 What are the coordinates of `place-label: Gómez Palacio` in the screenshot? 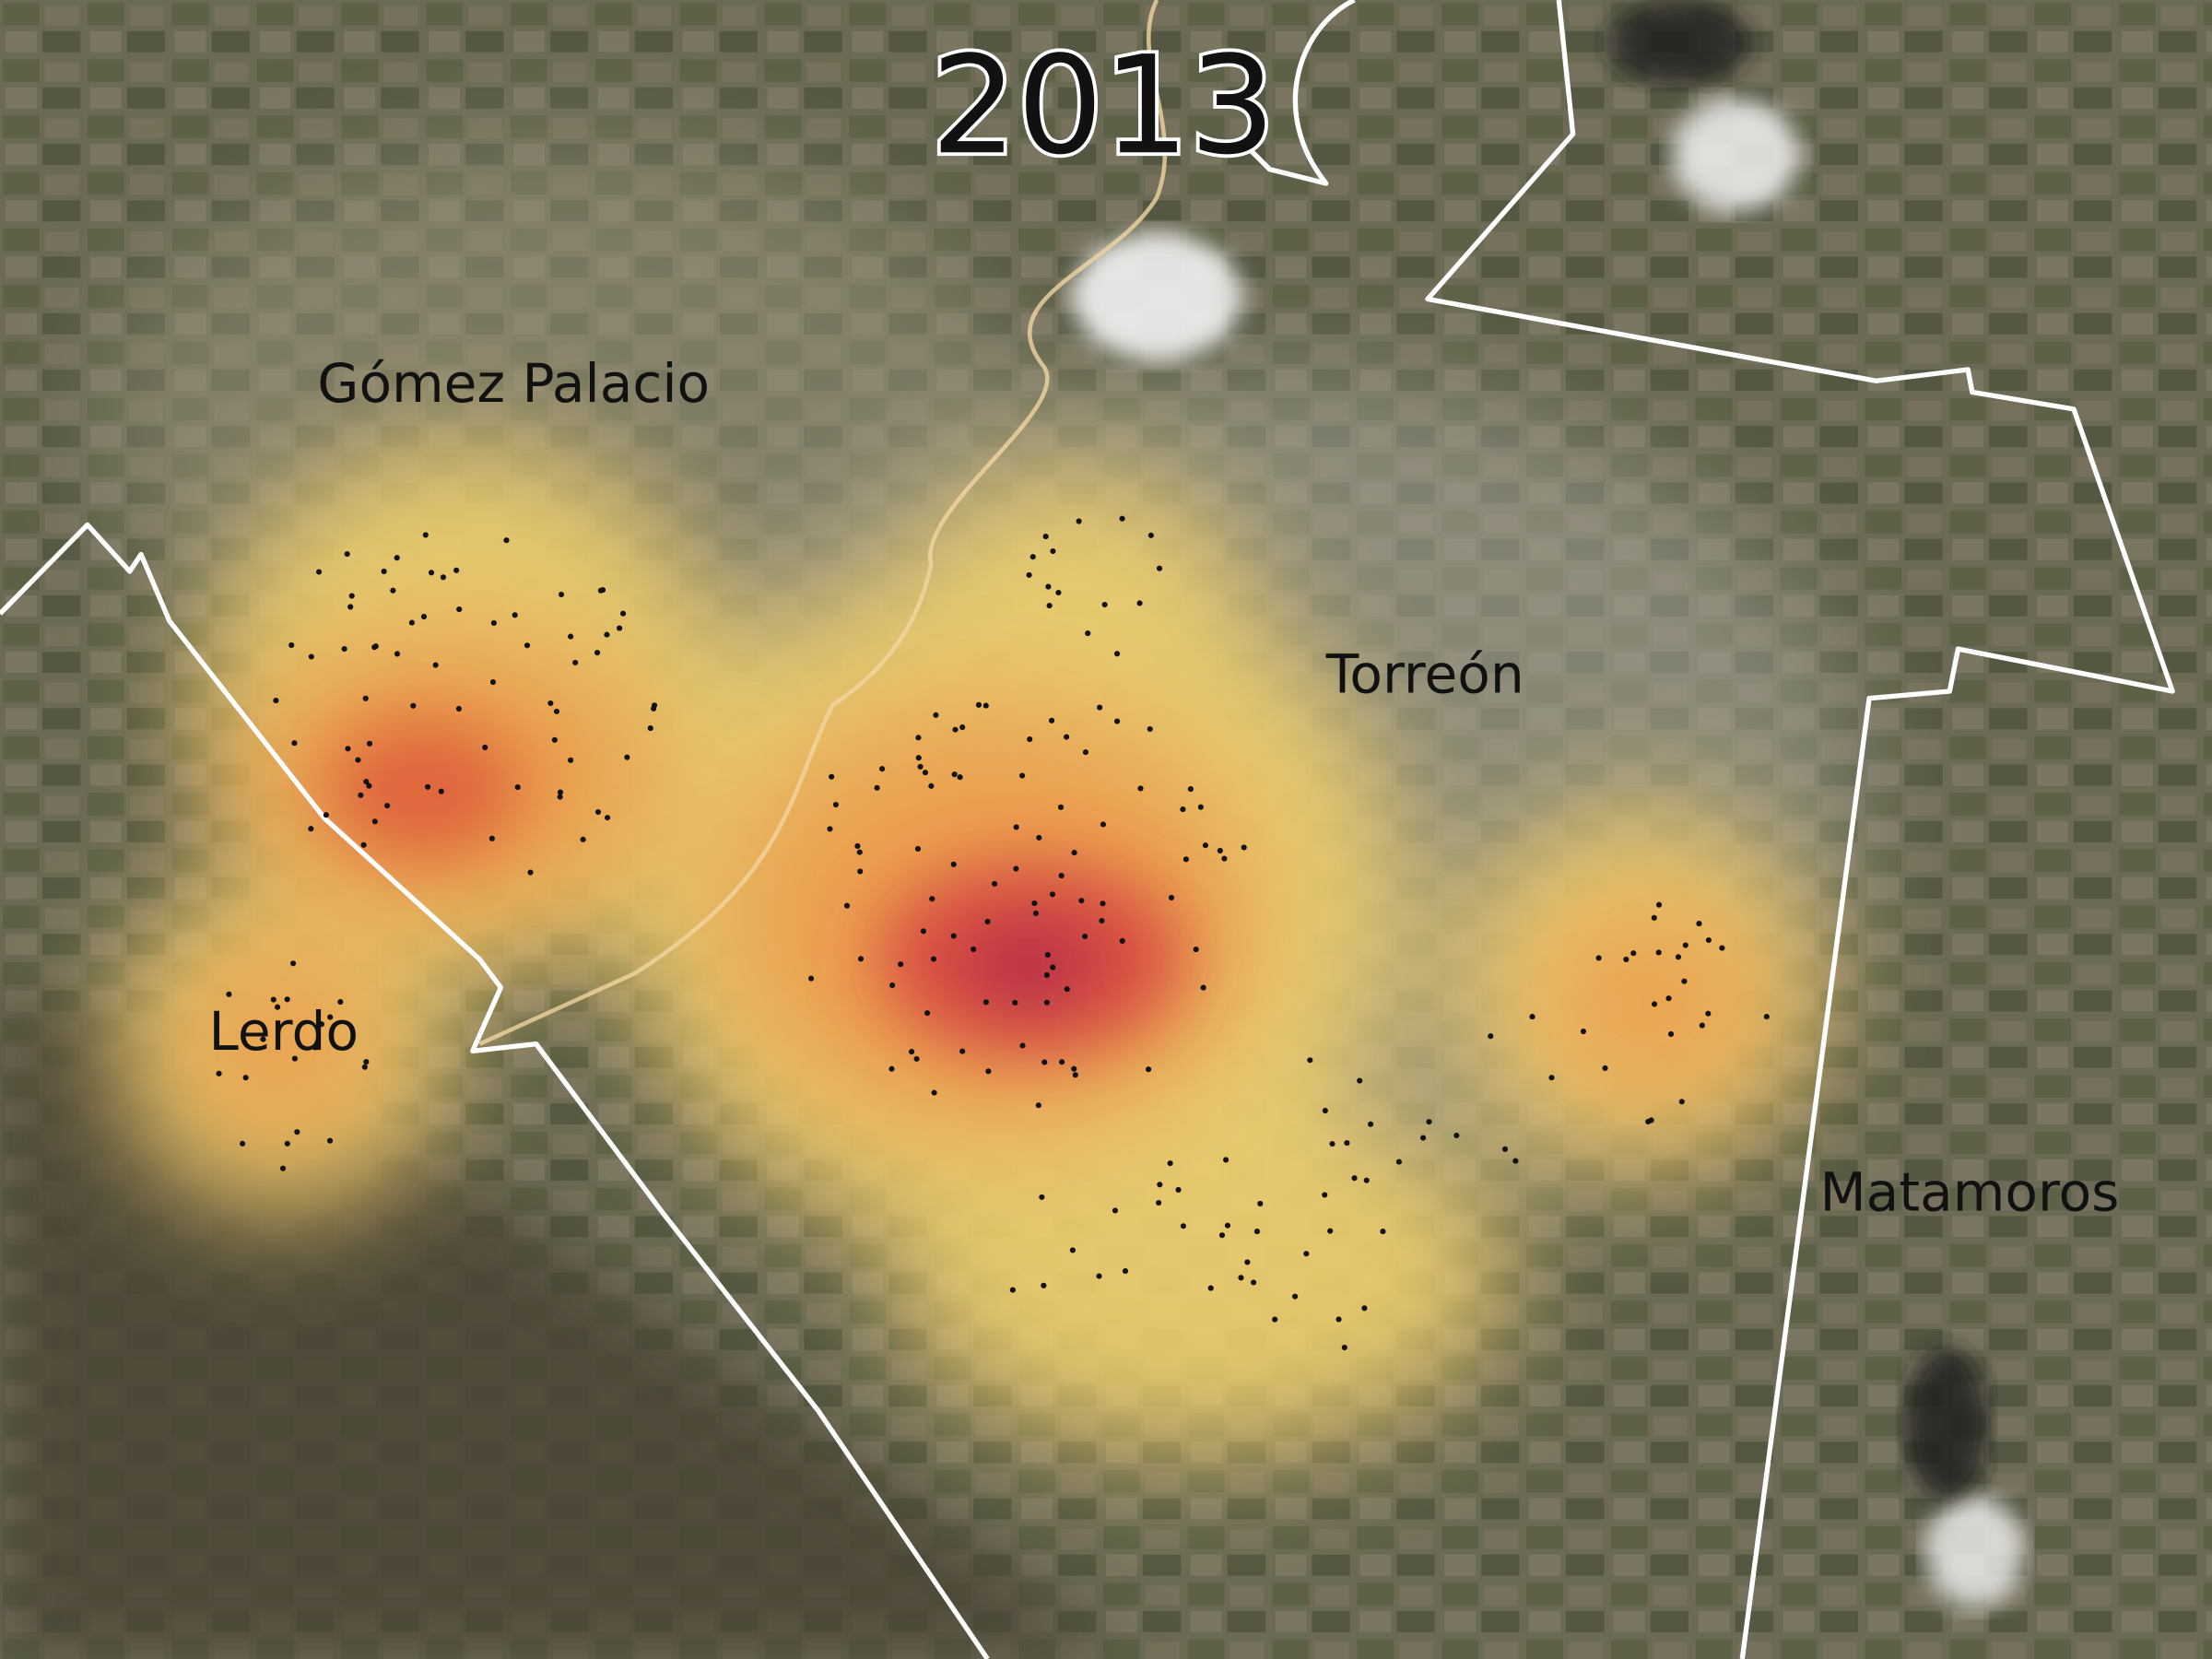 It's located at (513, 383).